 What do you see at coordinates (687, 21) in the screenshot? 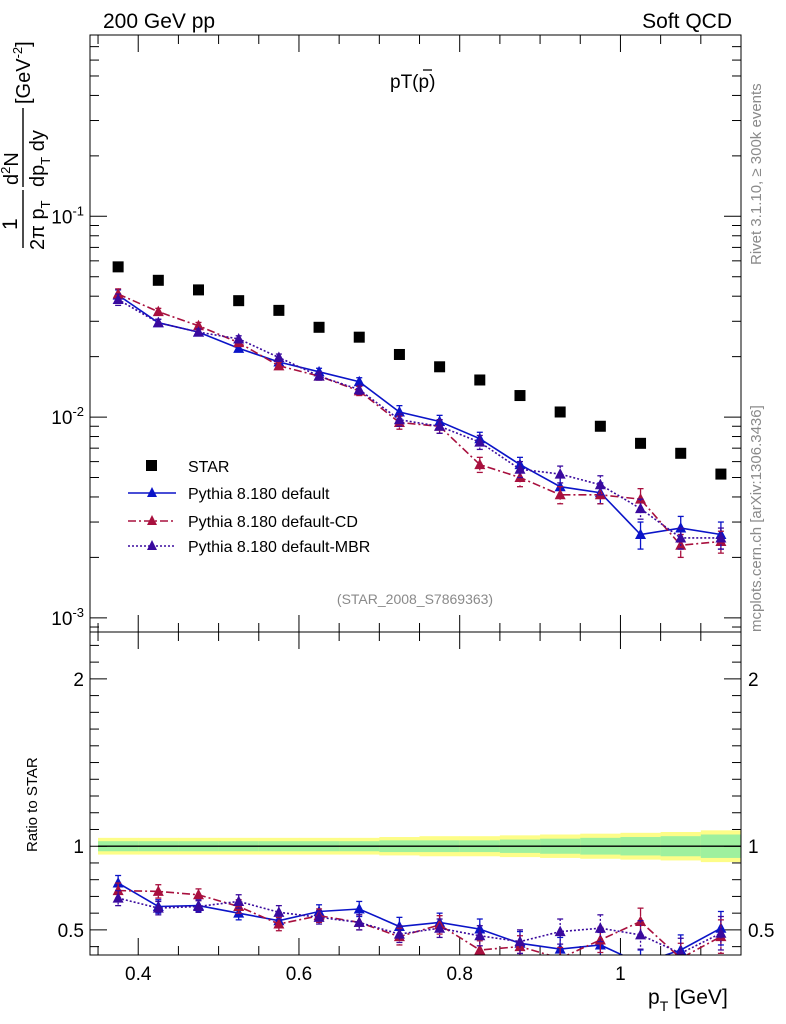
I see `header-right: Soft QCD` at bounding box center [687, 21].